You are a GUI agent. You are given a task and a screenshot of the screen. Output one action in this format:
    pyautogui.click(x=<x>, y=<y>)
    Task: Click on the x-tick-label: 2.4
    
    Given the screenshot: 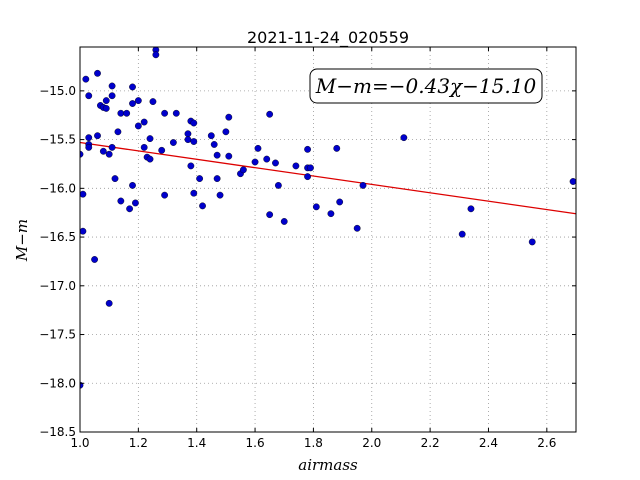 What is the action you would take?
    pyautogui.click(x=488, y=443)
    